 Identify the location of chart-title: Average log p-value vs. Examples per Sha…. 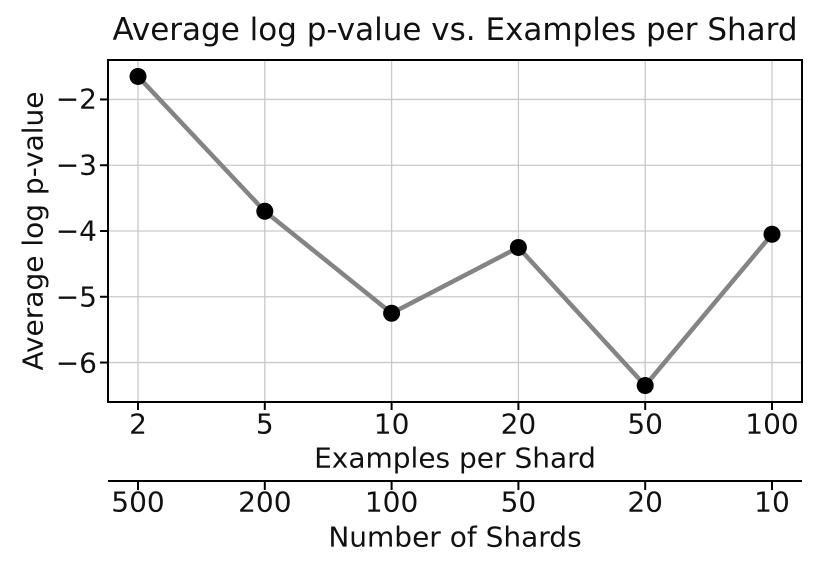
(455, 30).